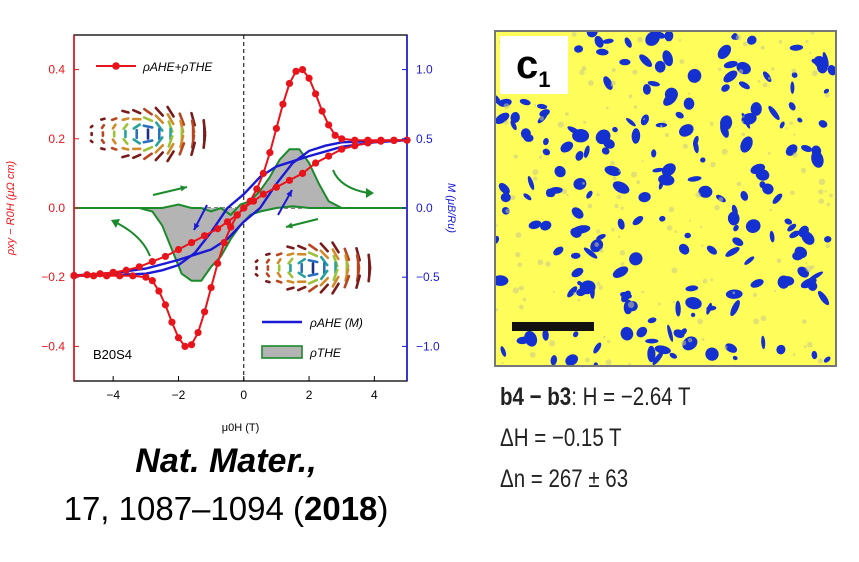 The height and width of the screenshot is (562, 859). I want to click on sweep-arrow-up-left-head, so click(183, 188).